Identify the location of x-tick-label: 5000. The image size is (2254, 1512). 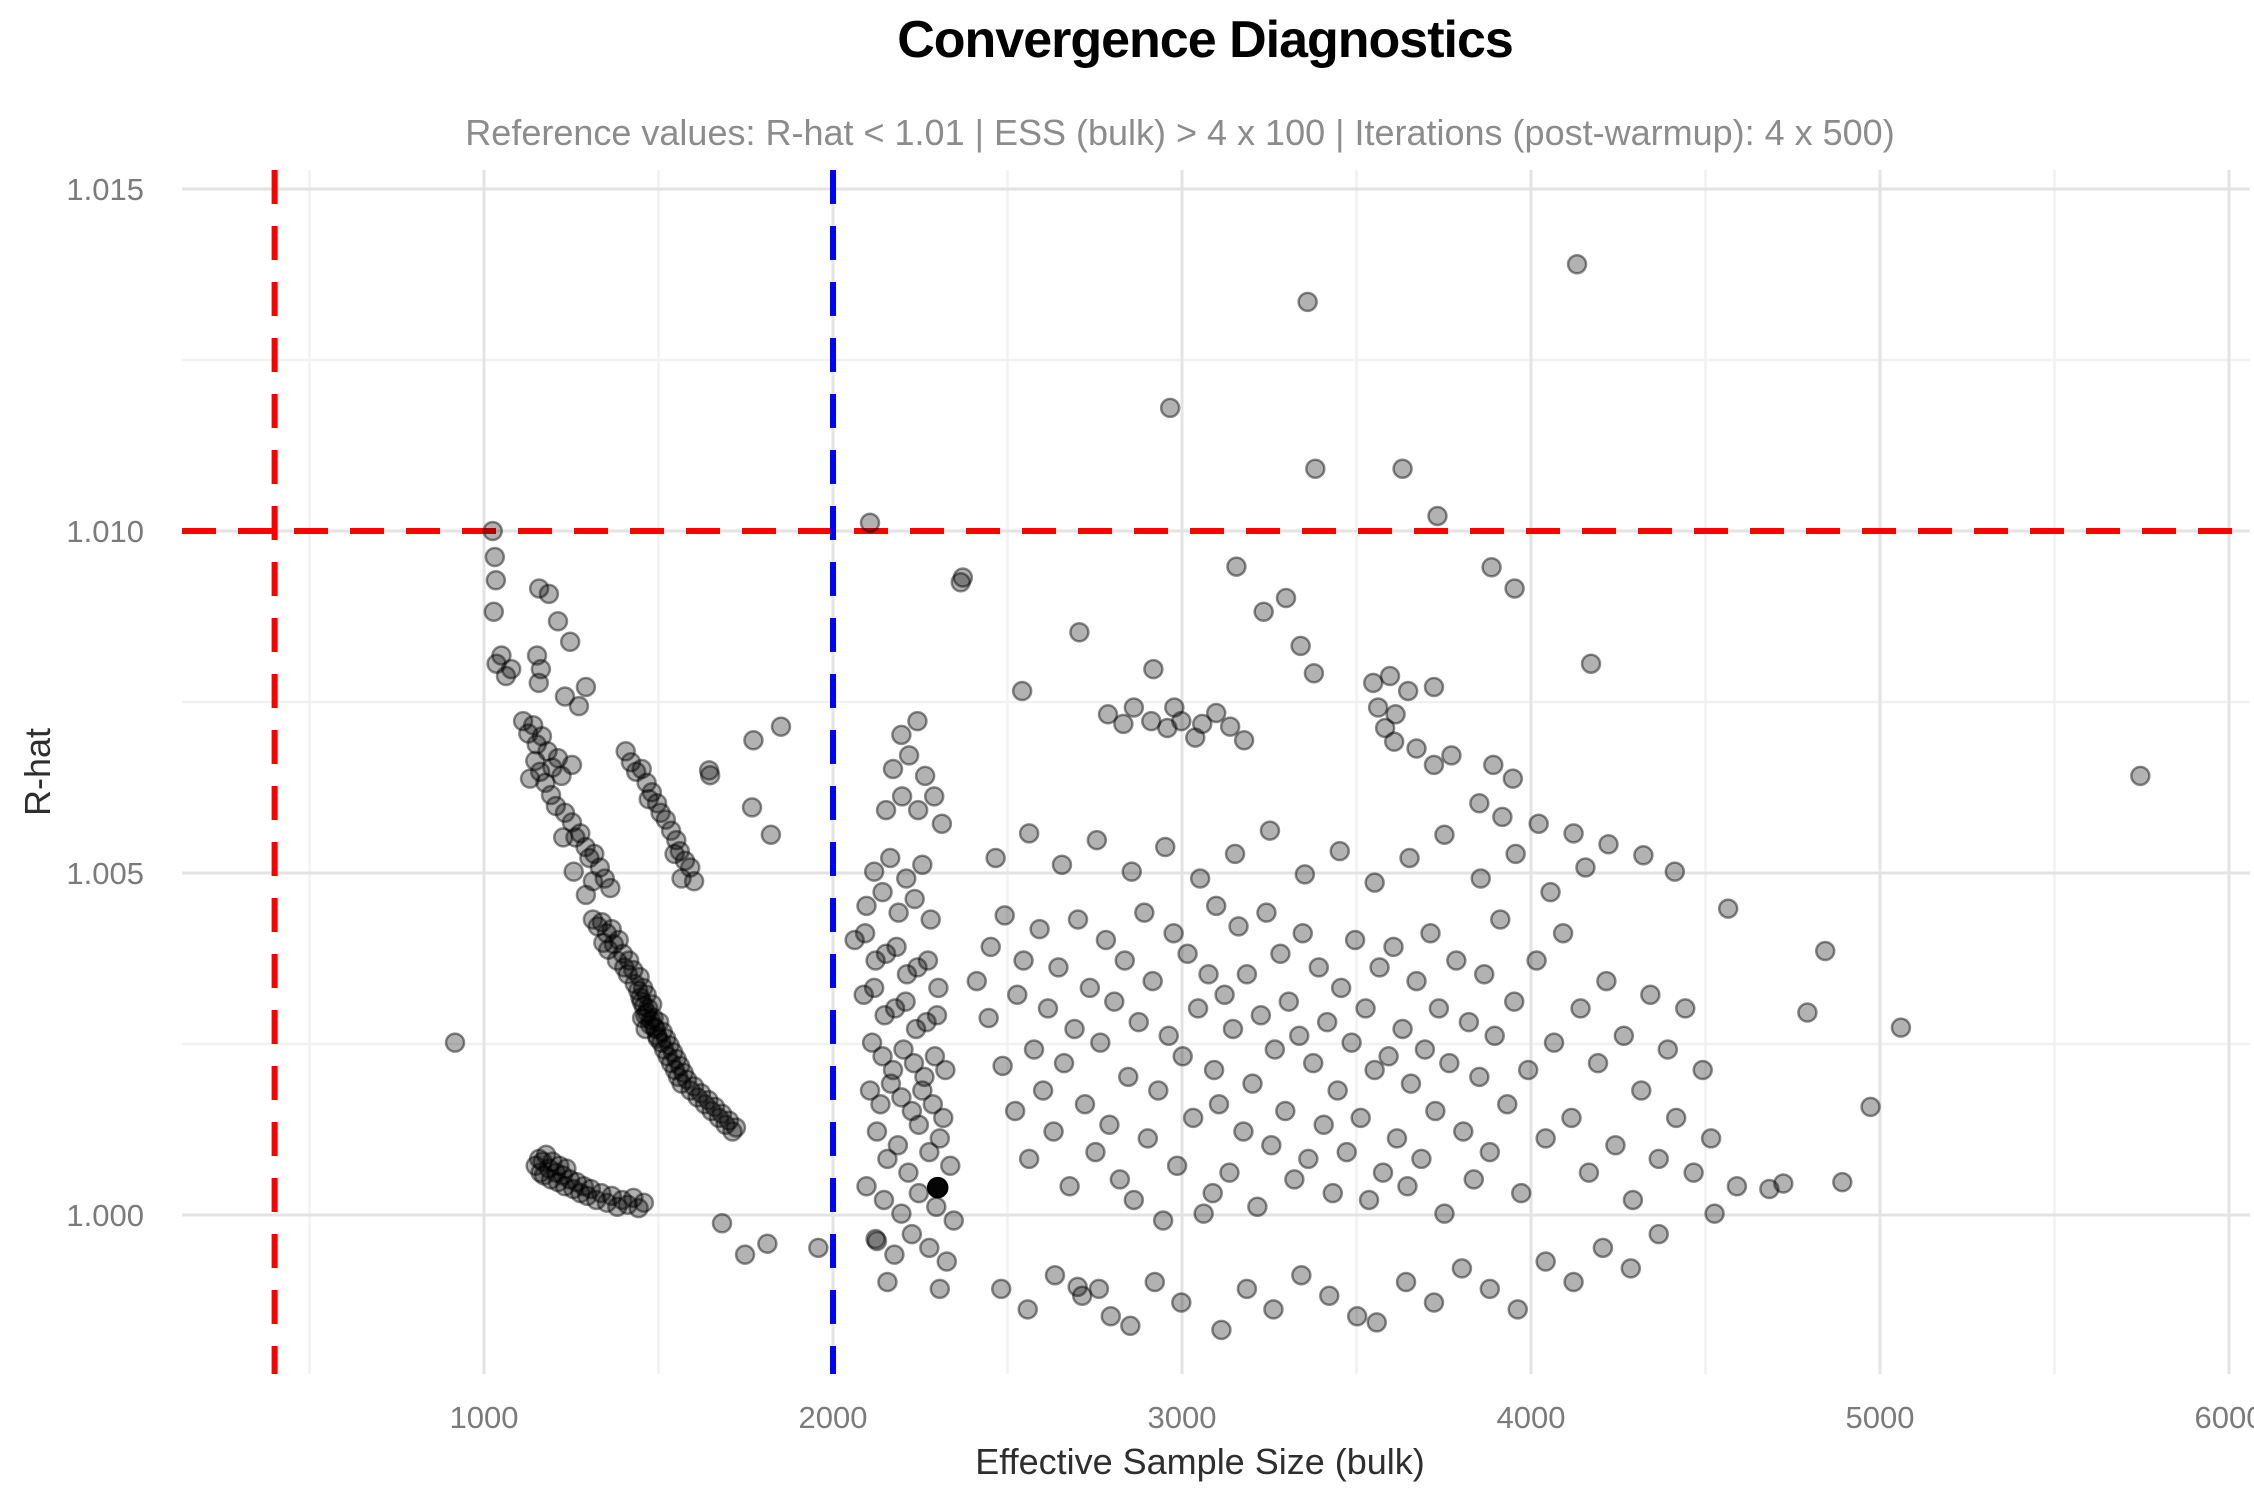
(1880, 1417).